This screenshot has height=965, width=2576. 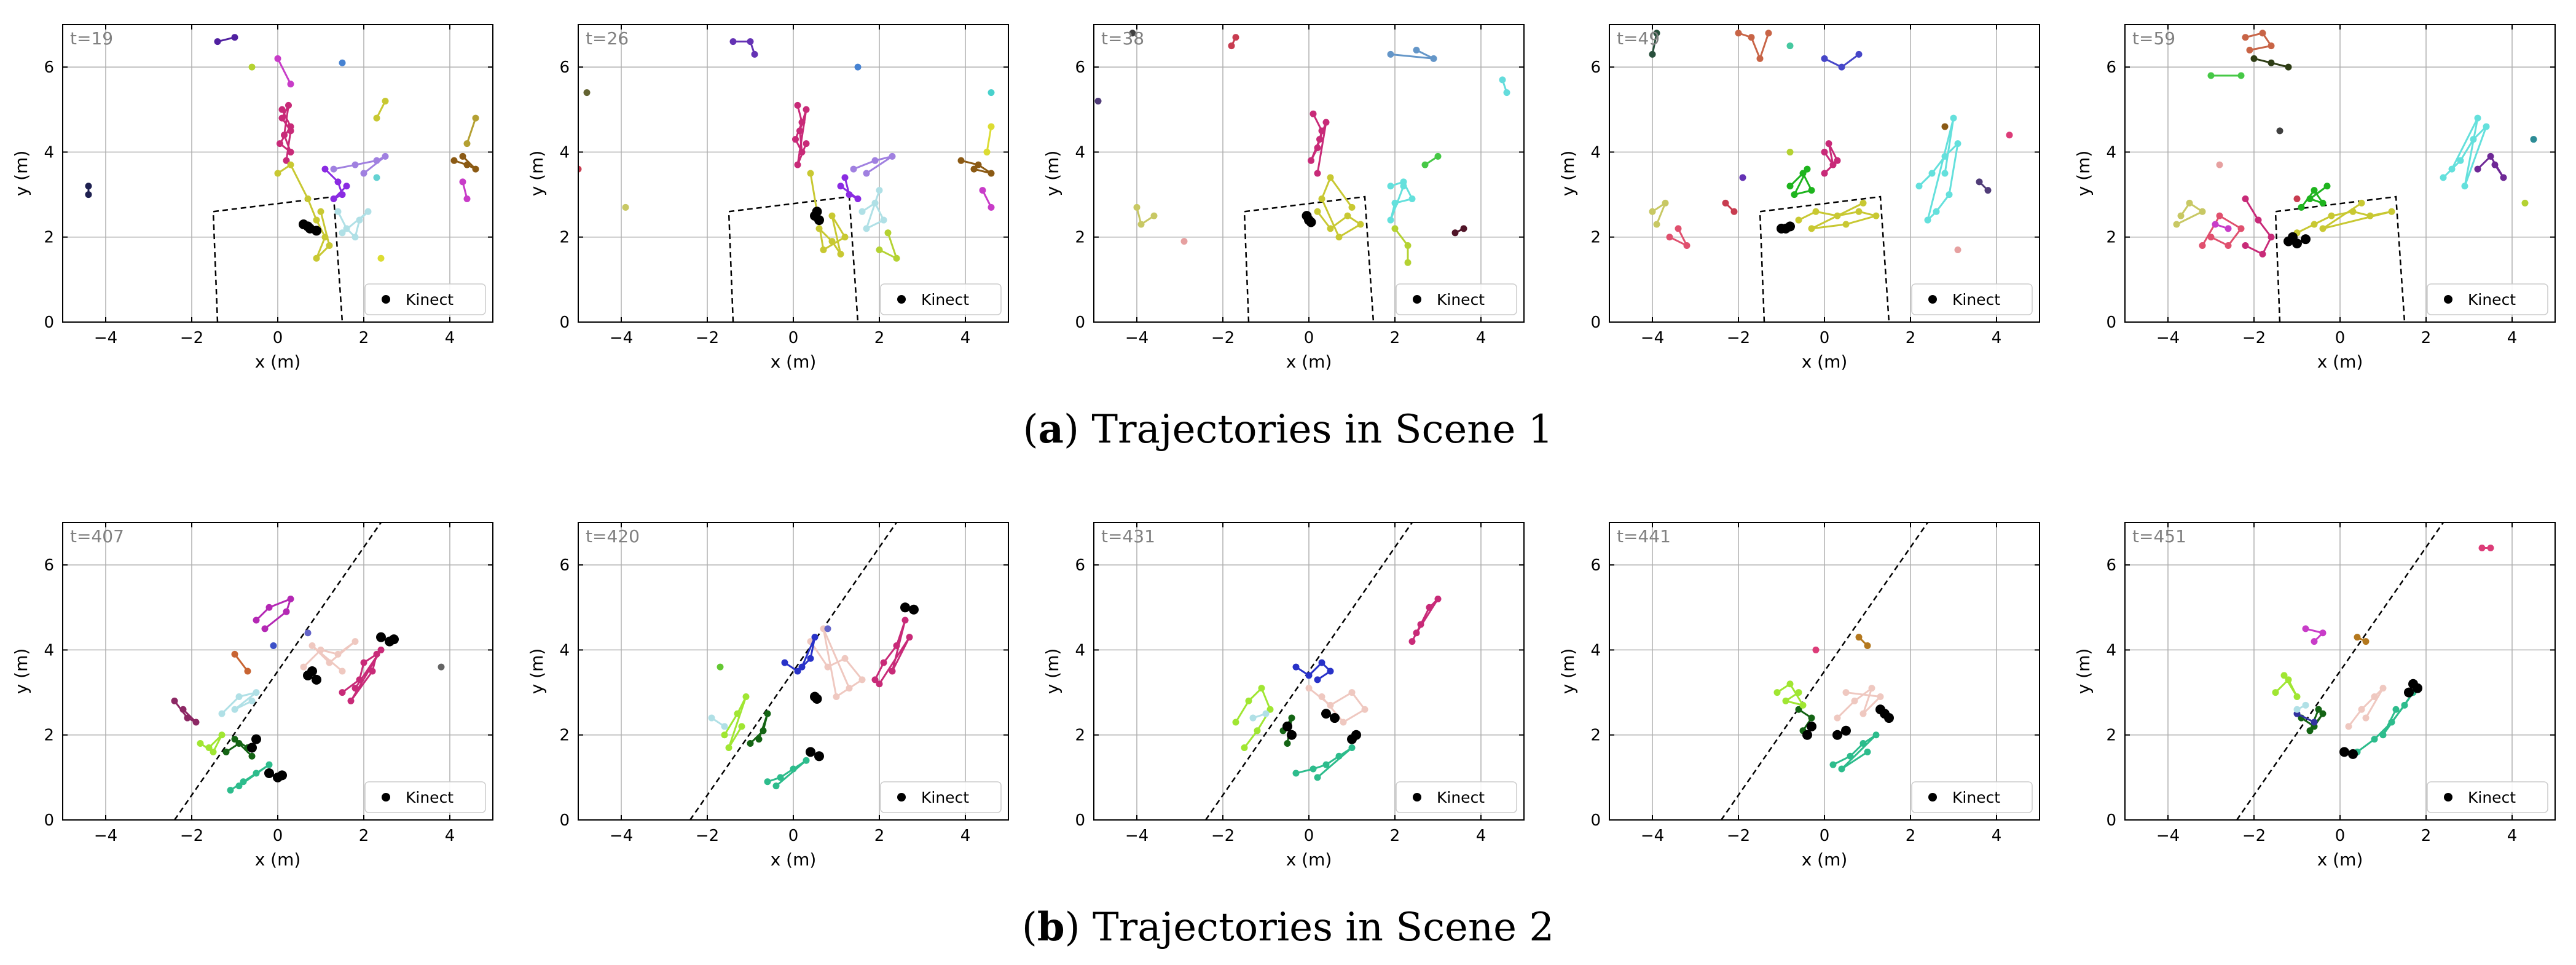 I want to click on x-tick-label: −2, so click(x=1738, y=338).